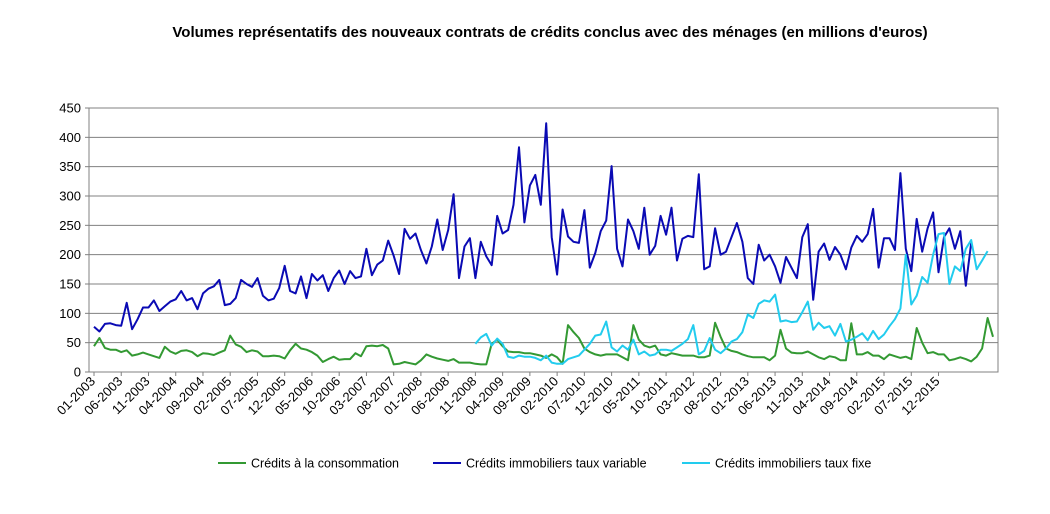 Image resolution: width=1050 pixels, height=514 pixels. What do you see at coordinates (70, 284) in the screenshot?
I see `y-tick-label: 150` at bounding box center [70, 284].